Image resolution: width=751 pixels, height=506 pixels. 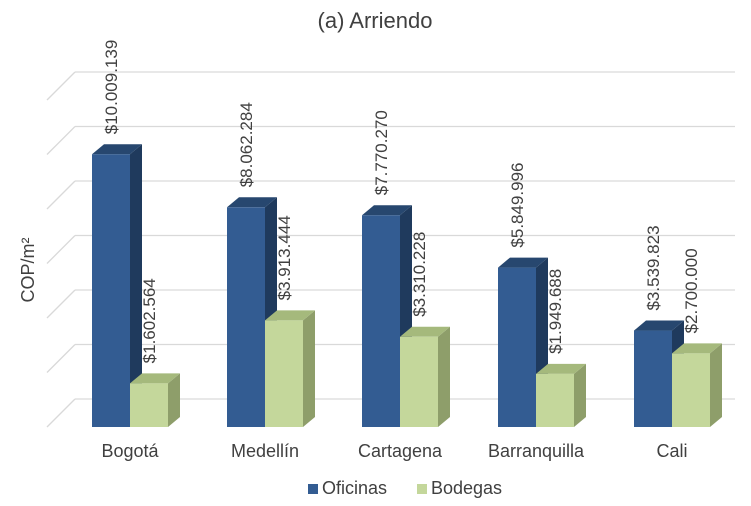 I want to click on category-label-0: Bogotá, so click(x=130, y=451).